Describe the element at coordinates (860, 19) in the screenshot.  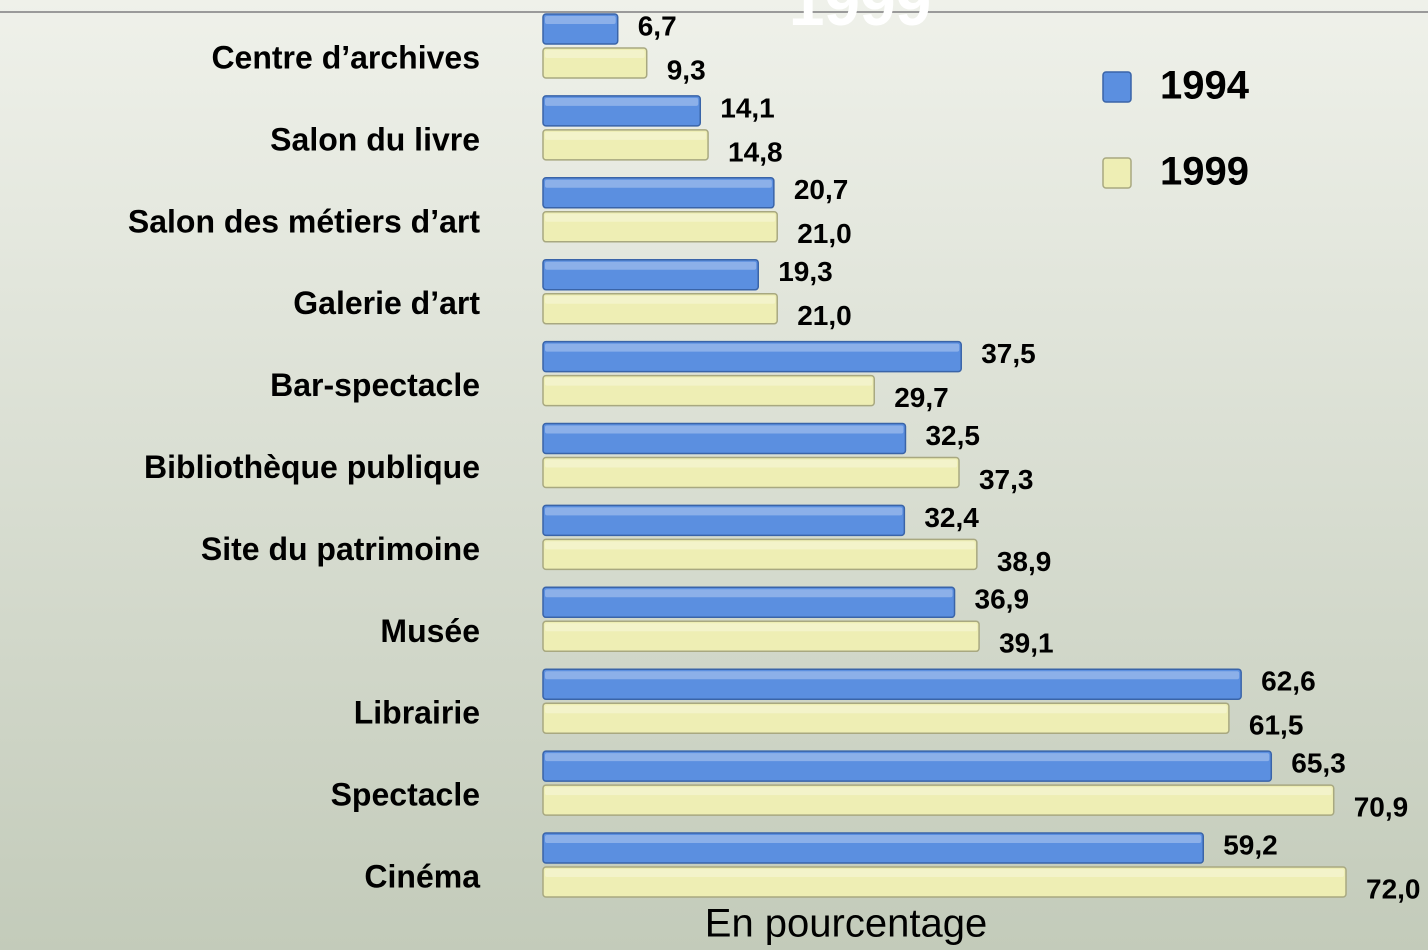
I see `chart-title: 1999` at that location.